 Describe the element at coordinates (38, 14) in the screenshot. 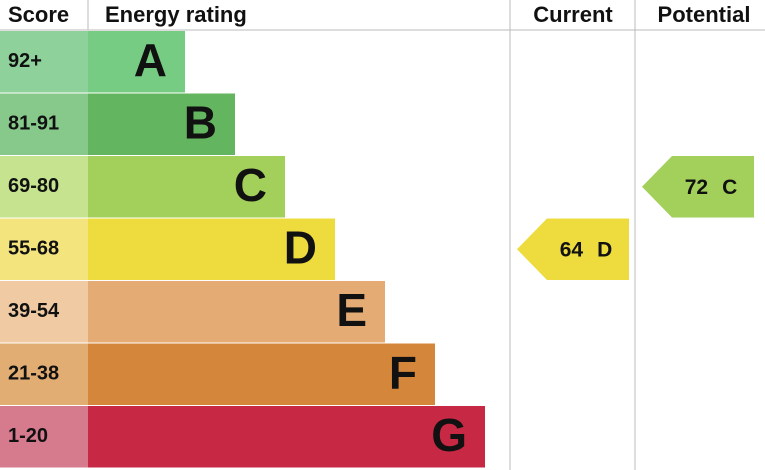

I see `header-score: Score` at that location.